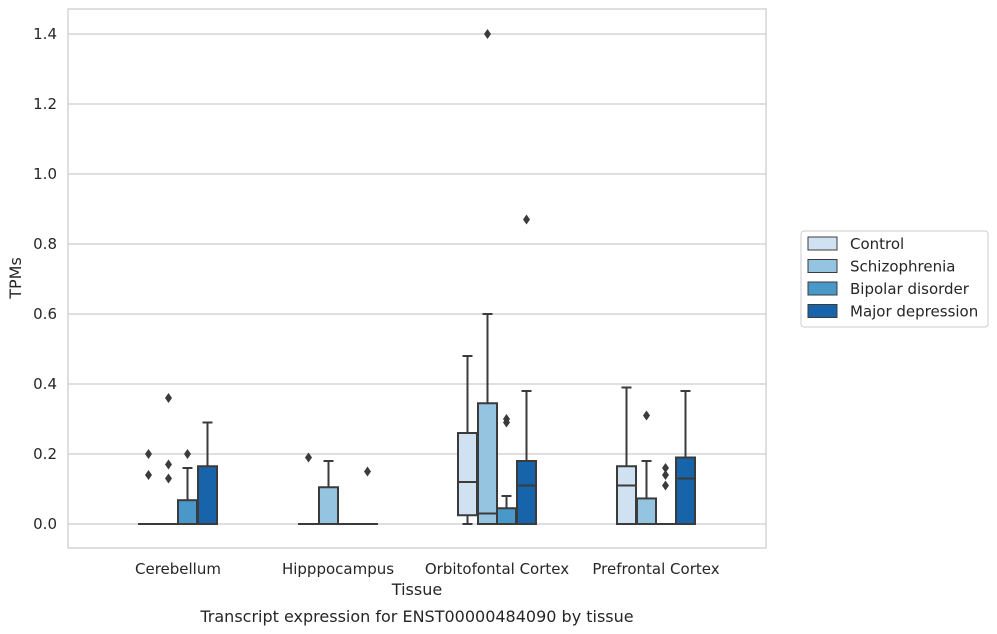  Describe the element at coordinates (338, 569) in the screenshot. I see `x-tick-label: Hipppocampus` at that location.